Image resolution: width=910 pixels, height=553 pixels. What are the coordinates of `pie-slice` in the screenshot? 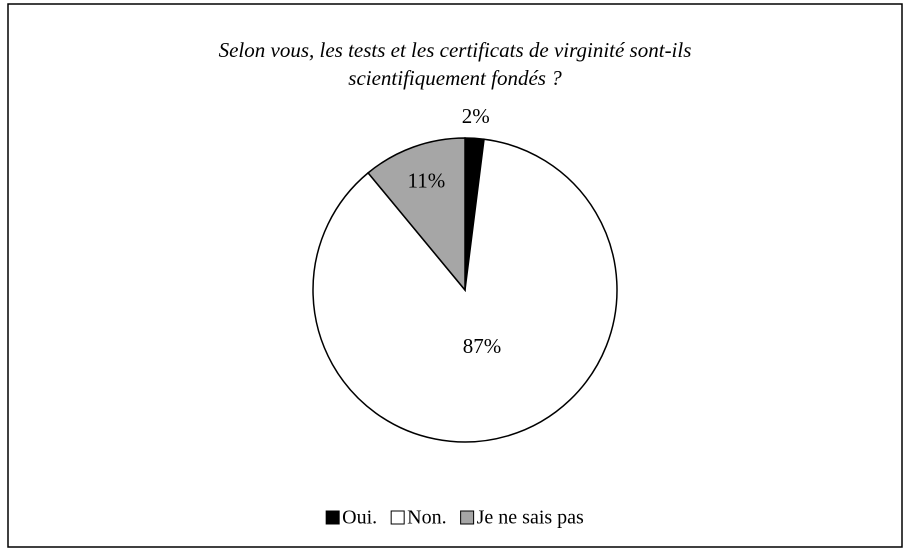 It's located at (416, 215).